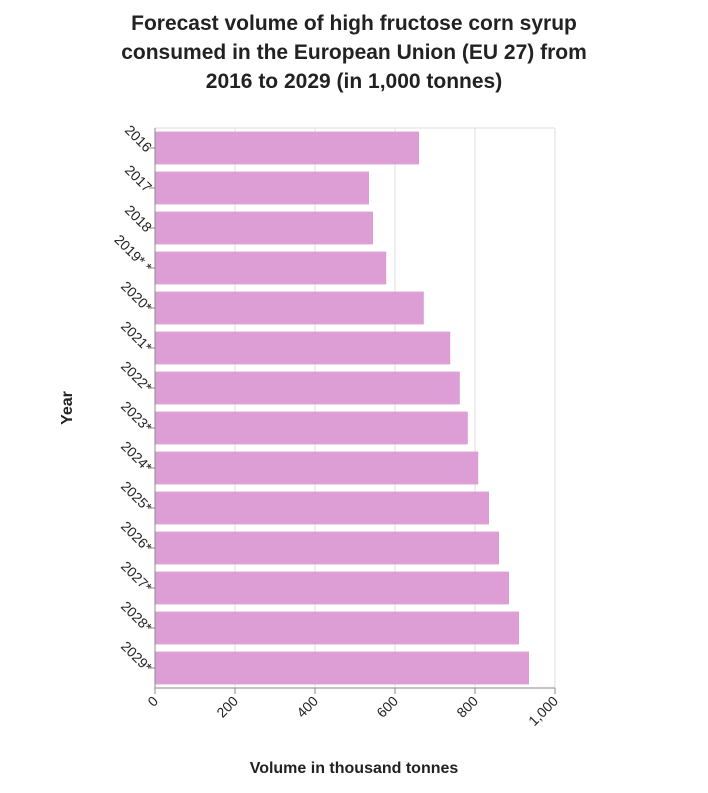  I want to click on x-tick-labels: 0 200 400 600 800 1,000, so click(352, 708).